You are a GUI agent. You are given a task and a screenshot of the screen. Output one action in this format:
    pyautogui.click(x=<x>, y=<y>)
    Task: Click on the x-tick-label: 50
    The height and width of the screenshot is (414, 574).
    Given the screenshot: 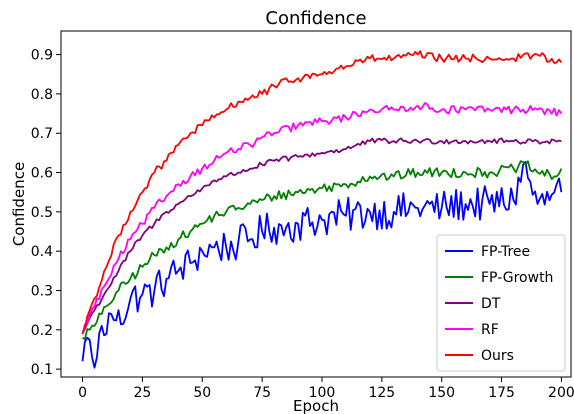 What is the action you would take?
    pyautogui.click(x=202, y=393)
    